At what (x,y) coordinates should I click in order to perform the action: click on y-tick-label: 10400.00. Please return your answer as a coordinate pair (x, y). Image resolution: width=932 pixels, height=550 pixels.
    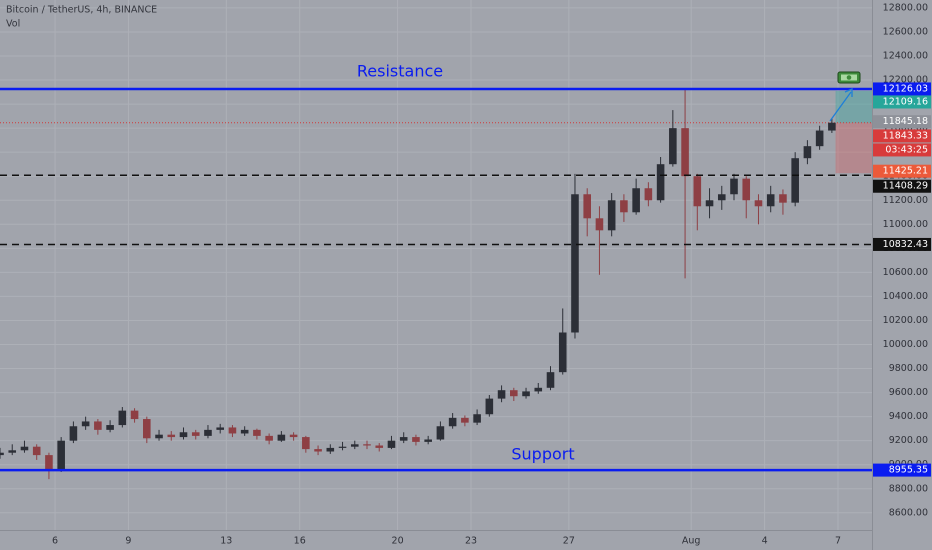
    Looking at the image, I should click on (905, 296).